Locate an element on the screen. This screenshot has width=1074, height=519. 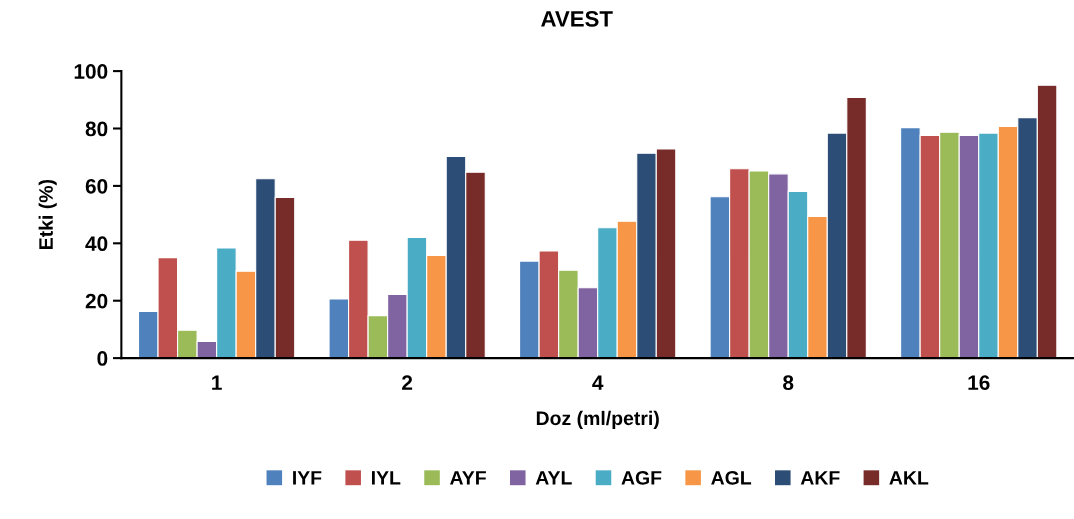
legend-label: IYL is located at coordinates (386, 478).